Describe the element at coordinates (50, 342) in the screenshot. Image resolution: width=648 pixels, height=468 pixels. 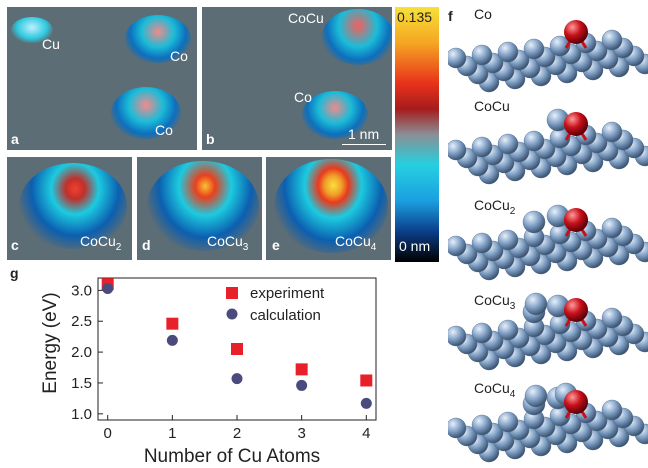
I see `y-axis-label: Energy (eV)` at that location.